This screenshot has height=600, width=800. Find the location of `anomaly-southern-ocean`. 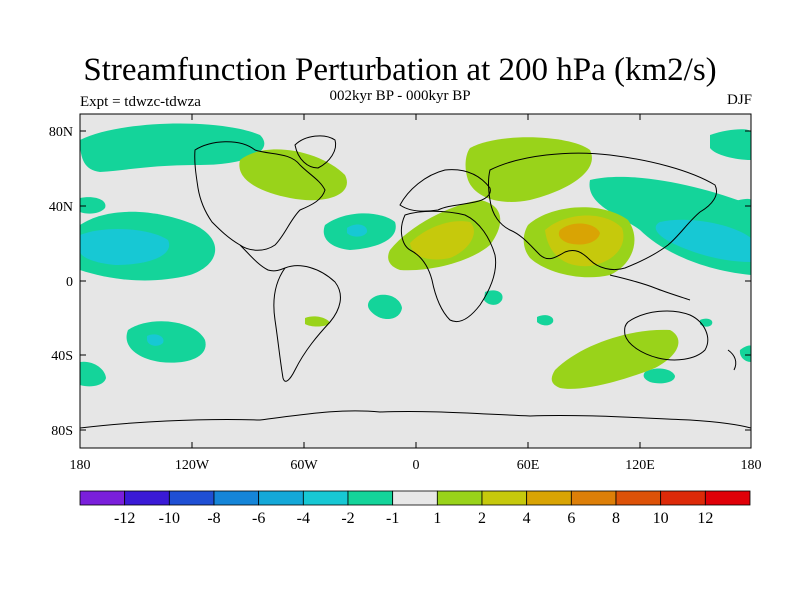

anomaly-southern-ocean is located at coordinates (745, 353).